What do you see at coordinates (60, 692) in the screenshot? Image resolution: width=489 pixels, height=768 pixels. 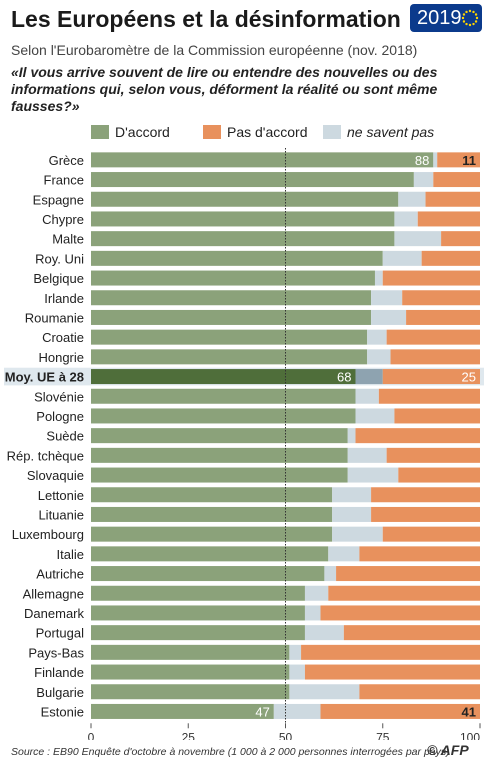 I see `category-label-27: Bulgarie` at bounding box center [60, 692].